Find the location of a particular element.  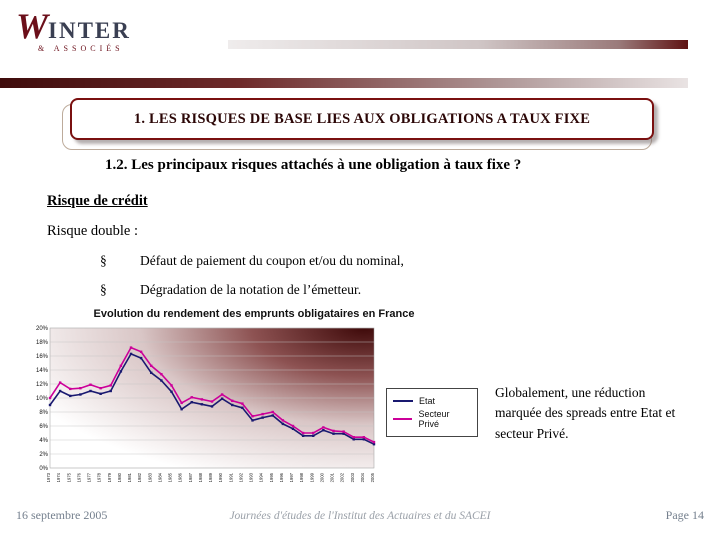

winter-logo: WINTER & ASSOCIÉS is located at coordinates (86, 30).